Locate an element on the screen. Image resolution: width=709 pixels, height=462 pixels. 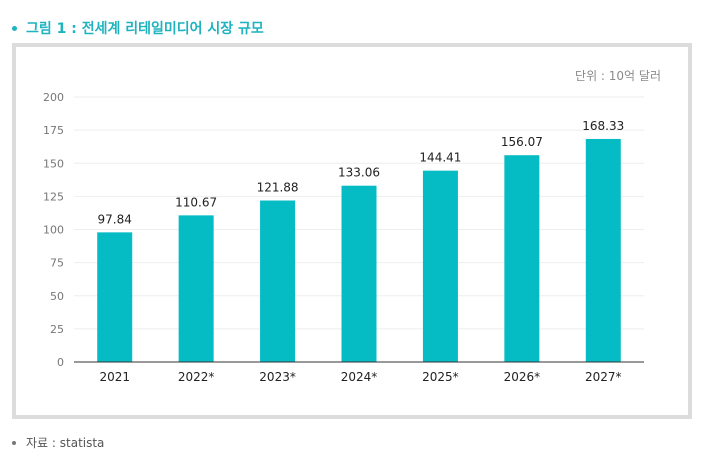
y-tick-label: 150 is located at coordinates (53, 163).